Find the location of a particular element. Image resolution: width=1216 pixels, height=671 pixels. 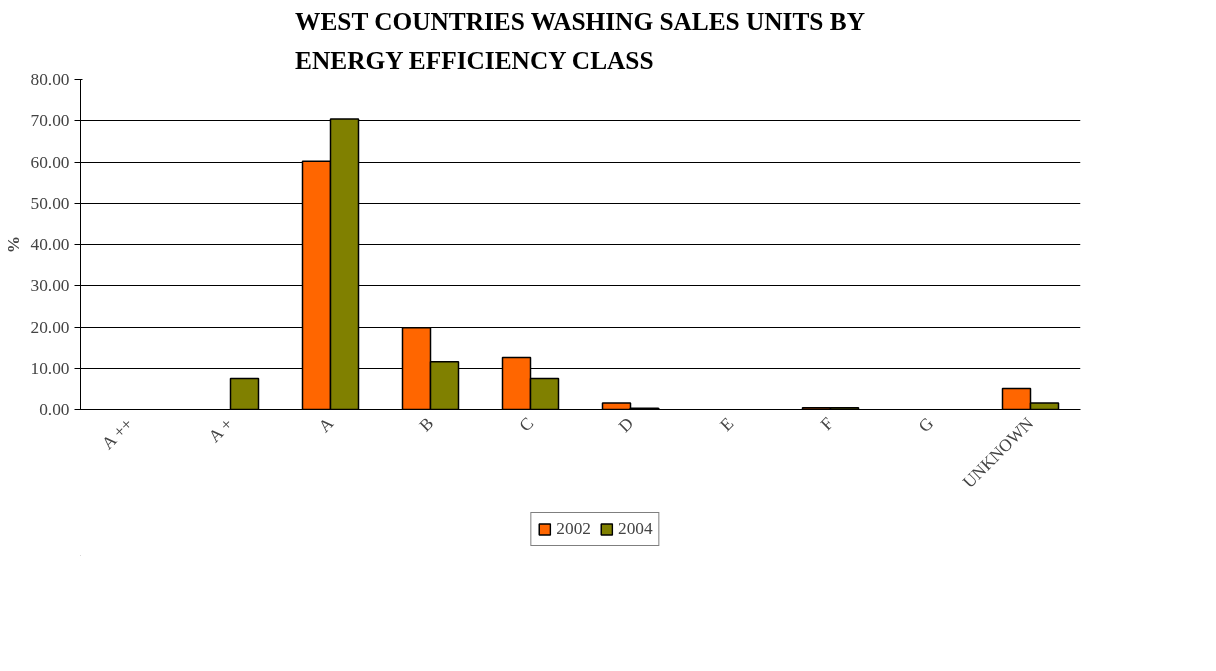

x-tick-label: B is located at coordinates (426, 424).